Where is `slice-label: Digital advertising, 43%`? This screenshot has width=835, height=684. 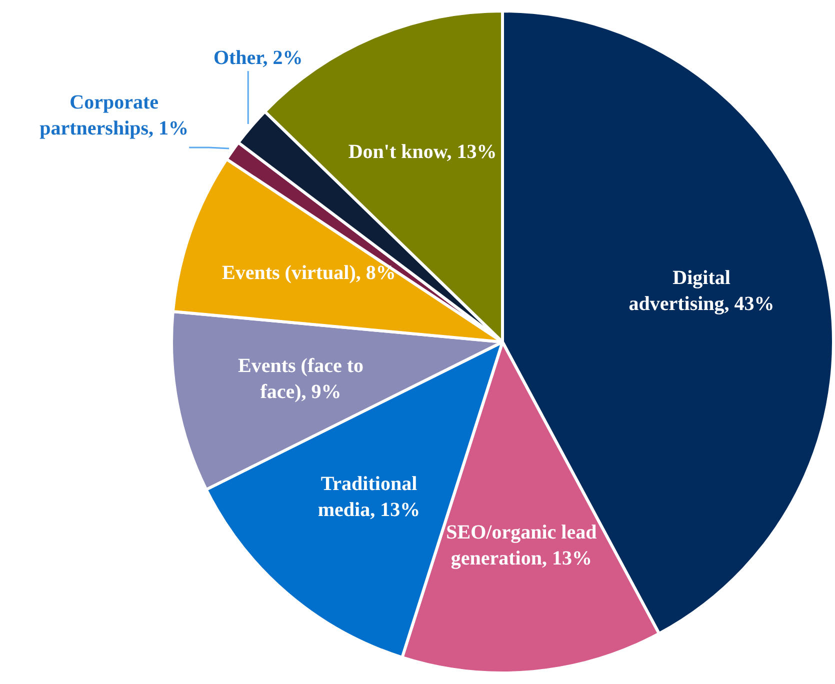
slice-label: Digital advertising, 43% is located at coordinates (701, 291).